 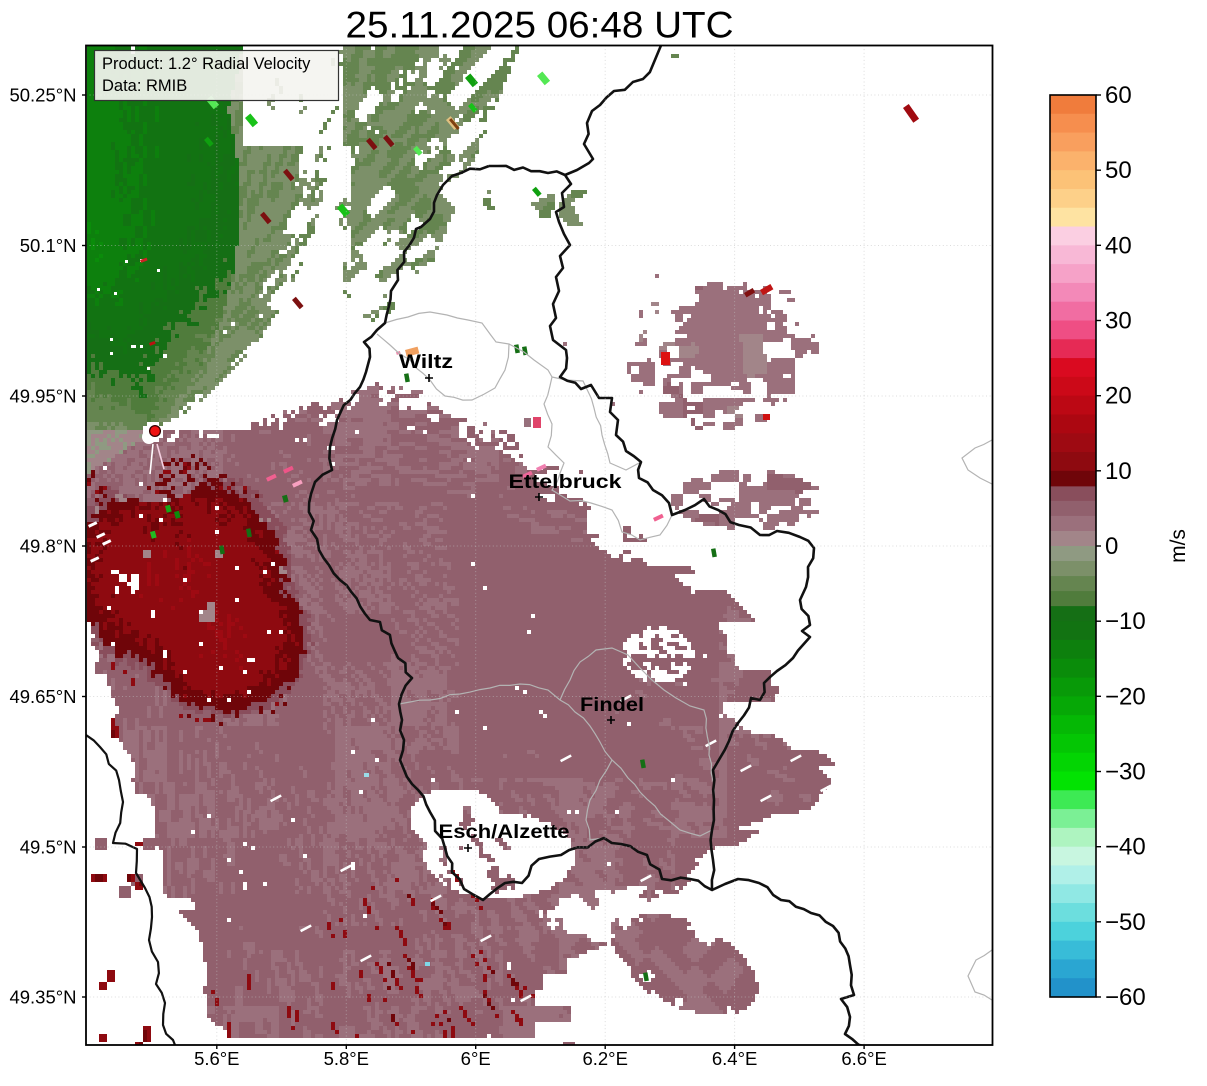 What do you see at coordinates (734, 1058) in the screenshot?
I see `svg-text: 6.4°E` at bounding box center [734, 1058].